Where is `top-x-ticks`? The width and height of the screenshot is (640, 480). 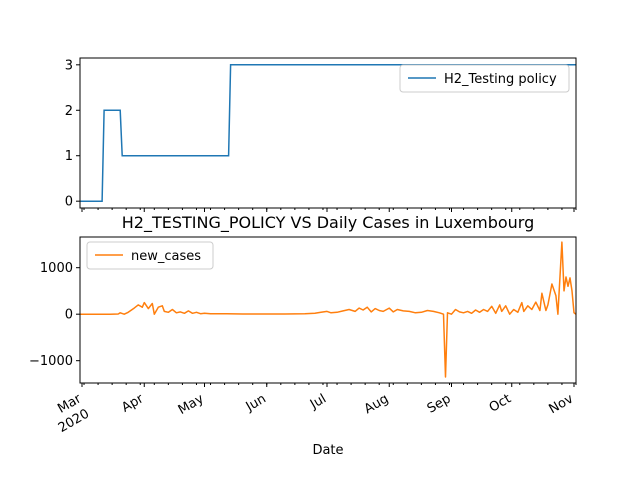
top-x-ticks is located at coordinates (329, 210).